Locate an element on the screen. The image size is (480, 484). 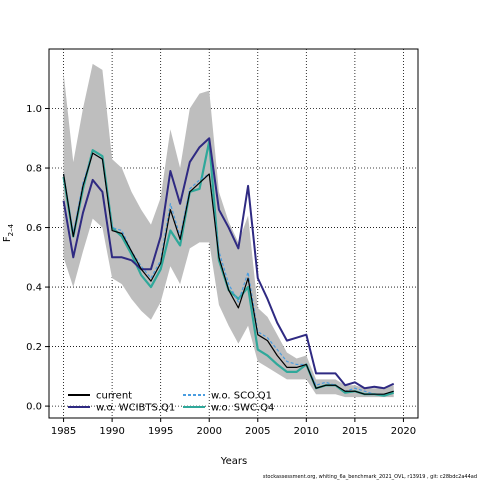
y-axis-label: F2–4 is located at coordinates (8, 232).